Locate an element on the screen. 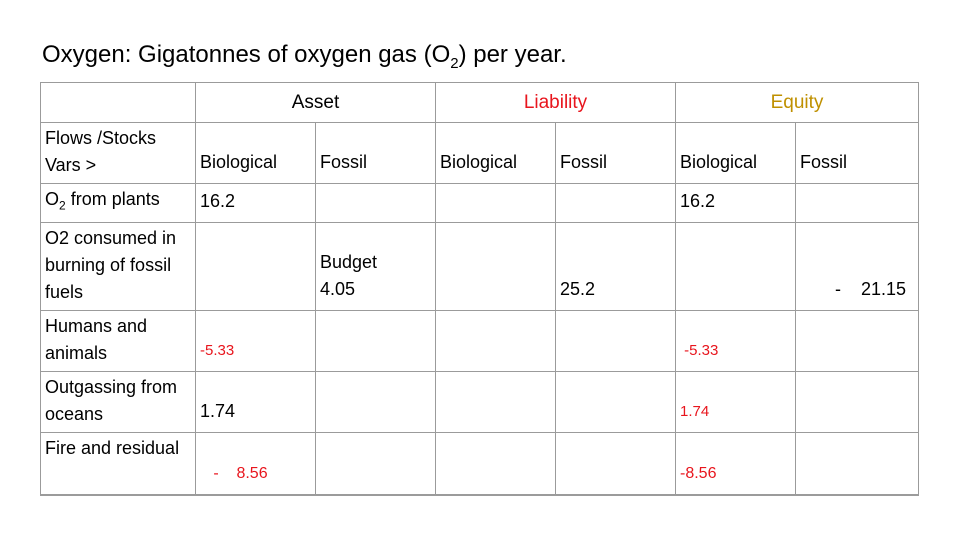 Image resolution: width=960 pixels, height=540 pixels. col-header-equity-biological: Biological is located at coordinates (735, 153).